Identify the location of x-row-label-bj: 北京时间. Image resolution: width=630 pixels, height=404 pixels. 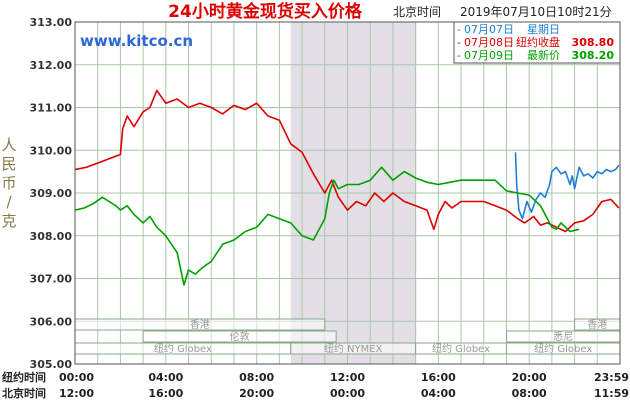
(24, 393).